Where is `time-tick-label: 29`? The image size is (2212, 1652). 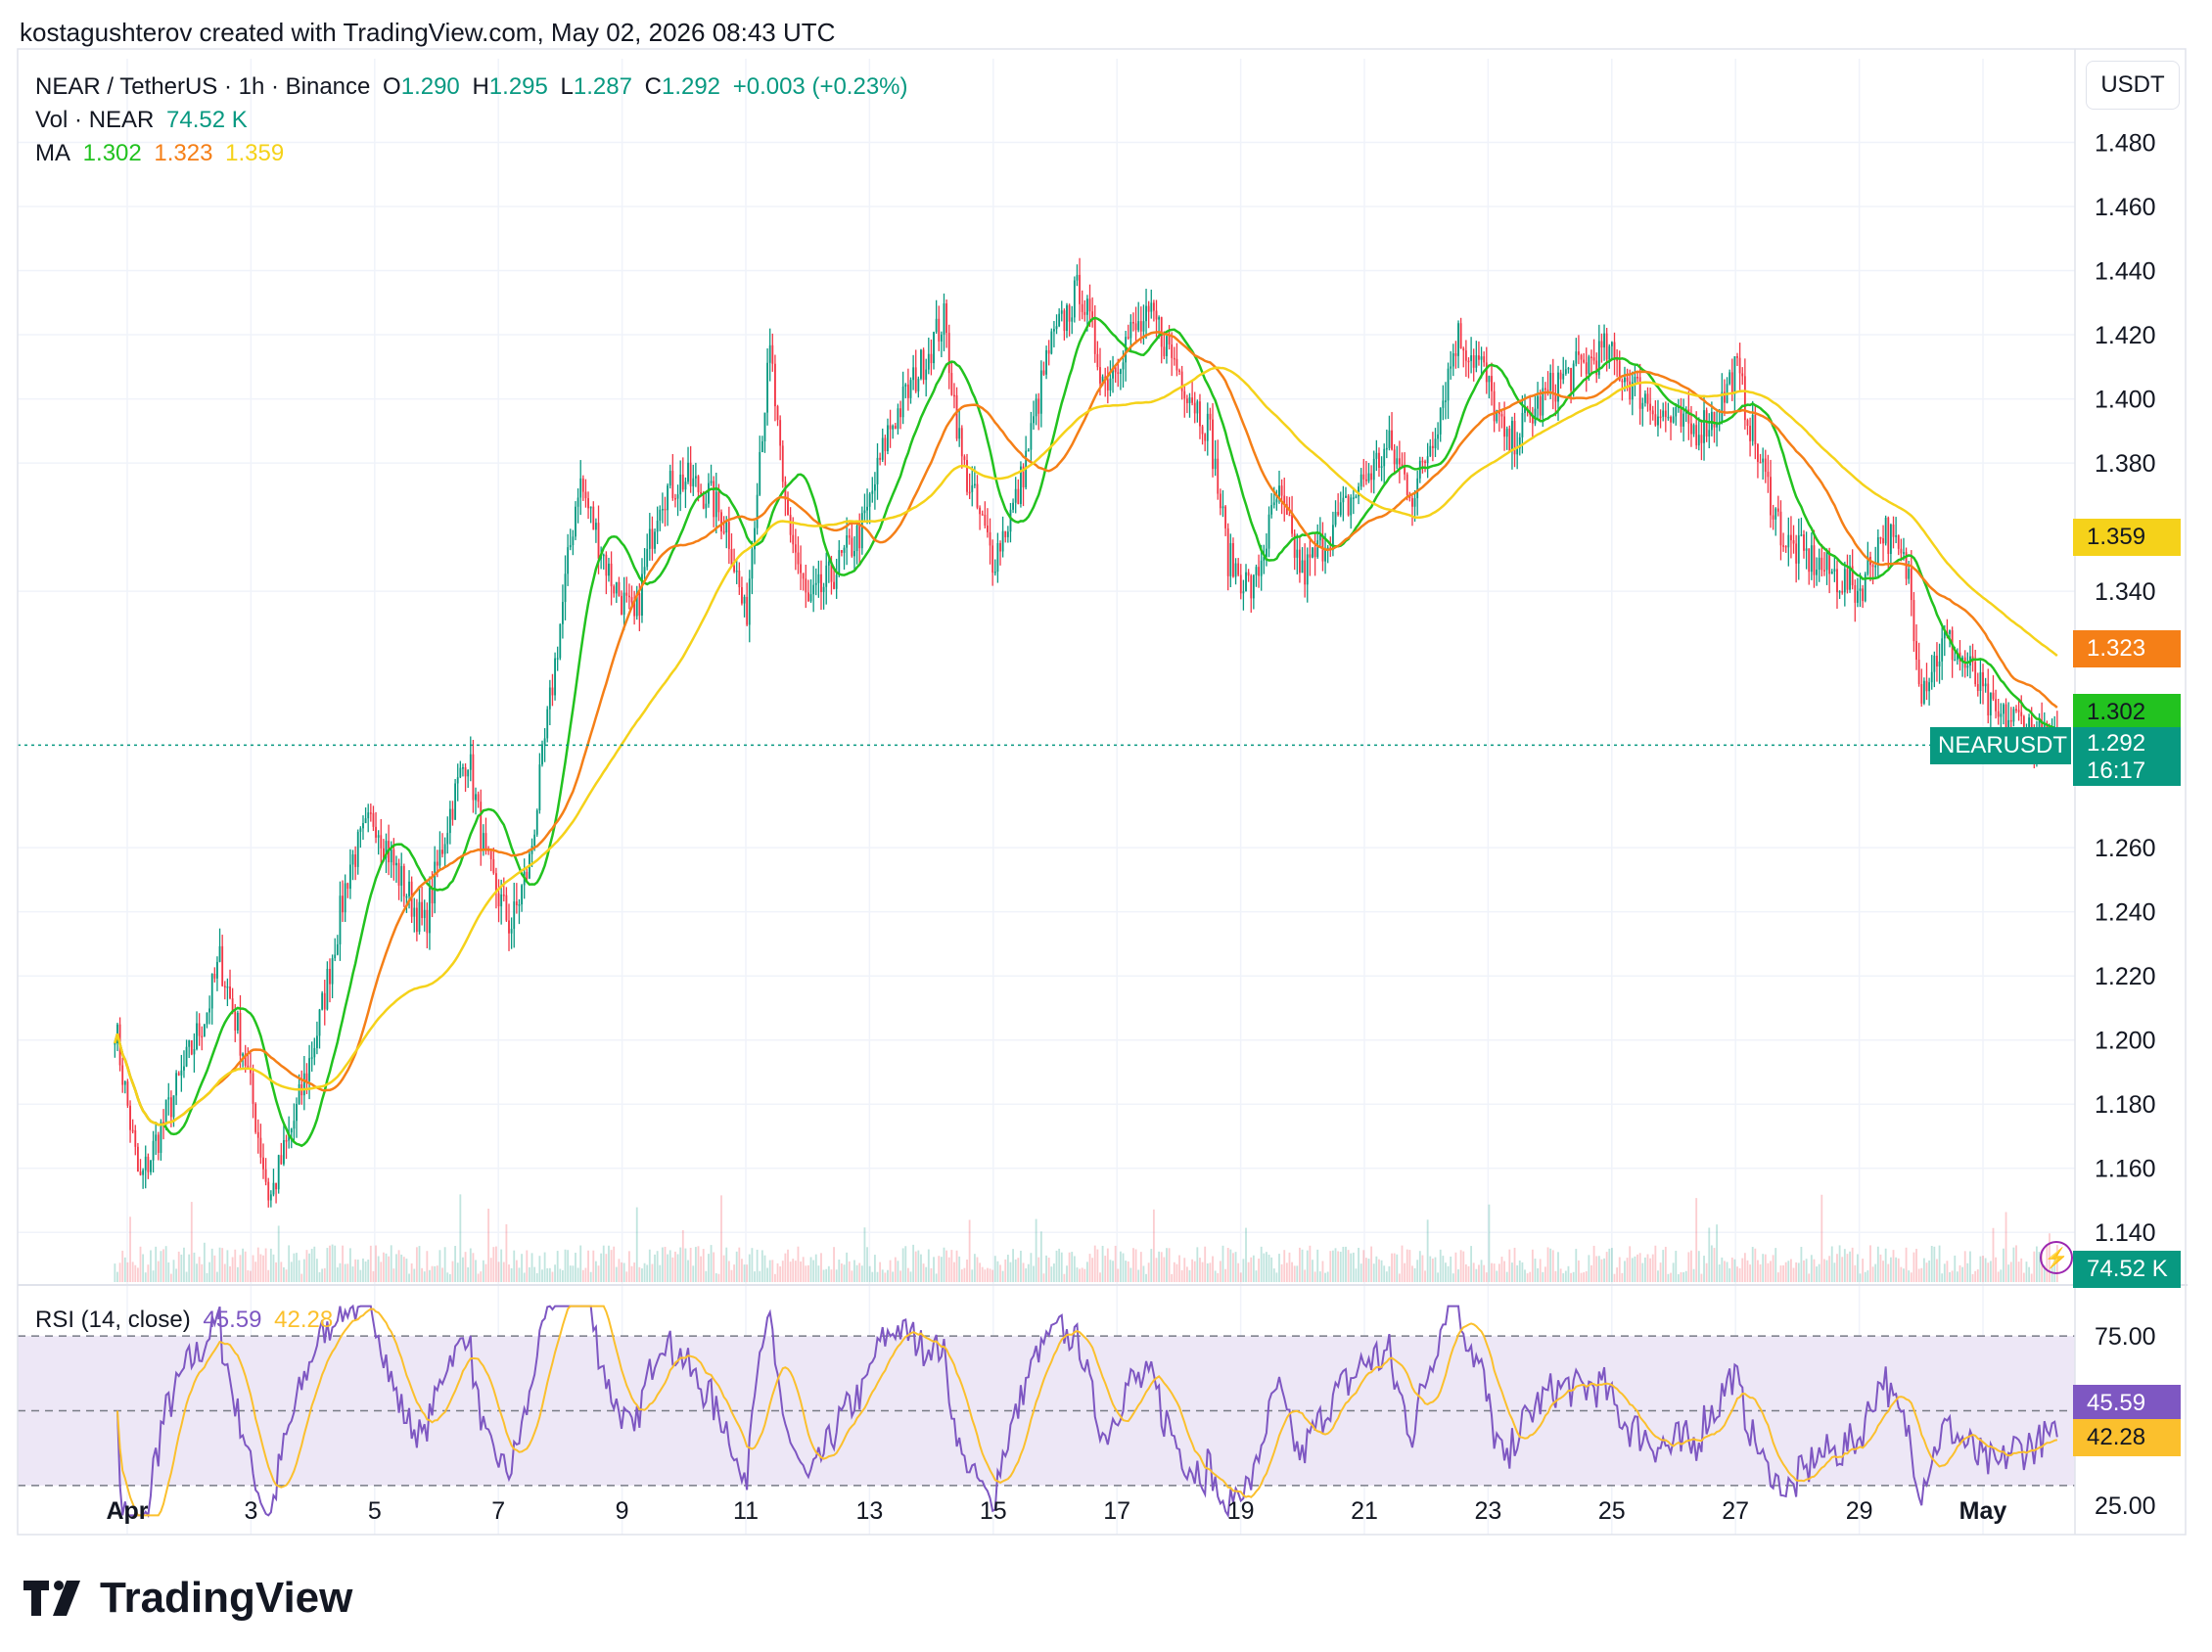
time-tick-label: 29 is located at coordinates (1859, 1511).